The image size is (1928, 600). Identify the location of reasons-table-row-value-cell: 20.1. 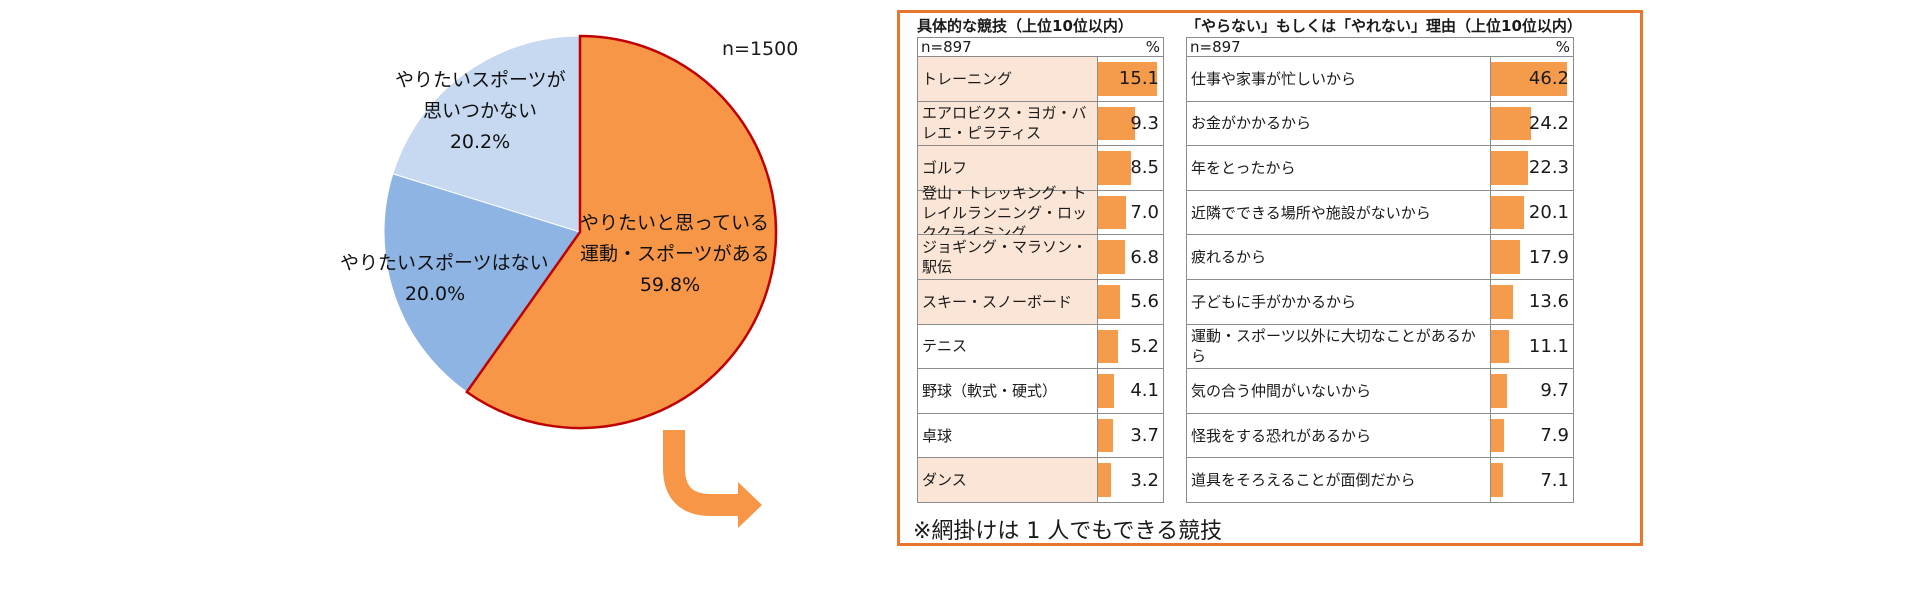
(1532, 213).